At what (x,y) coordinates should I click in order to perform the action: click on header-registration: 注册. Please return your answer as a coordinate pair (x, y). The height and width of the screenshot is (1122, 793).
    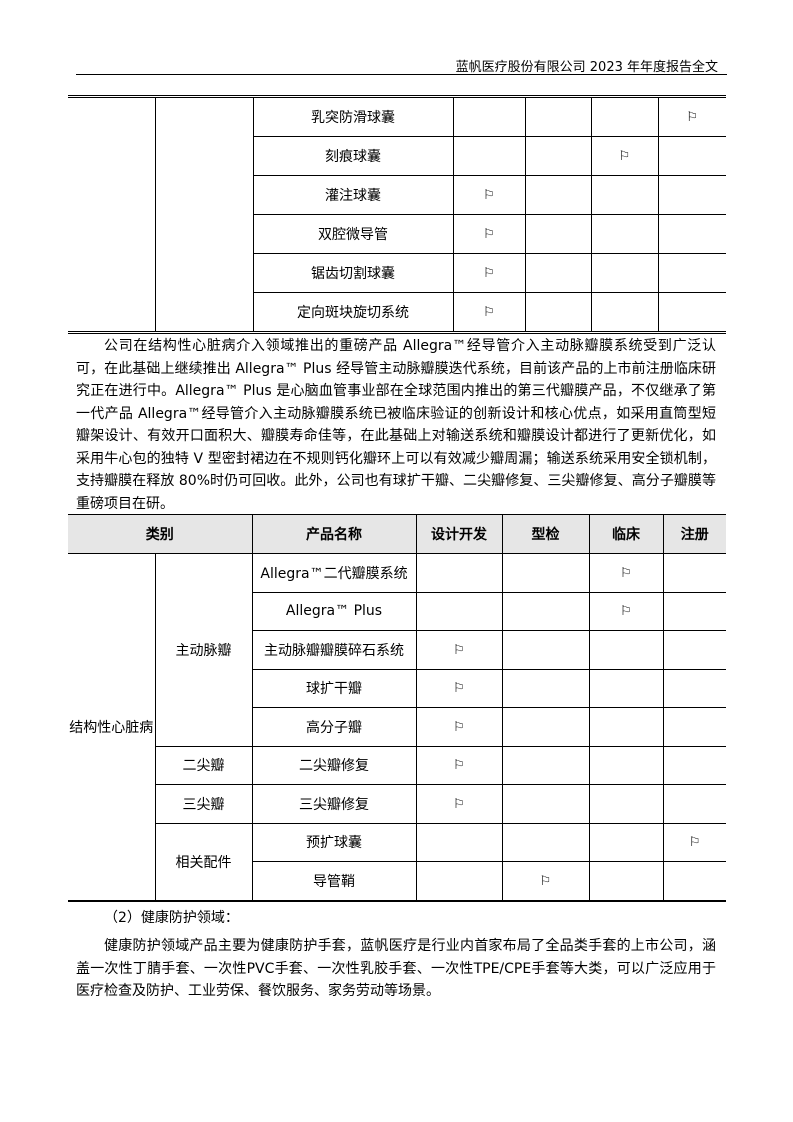
    Looking at the image, I should click on (694, 534).